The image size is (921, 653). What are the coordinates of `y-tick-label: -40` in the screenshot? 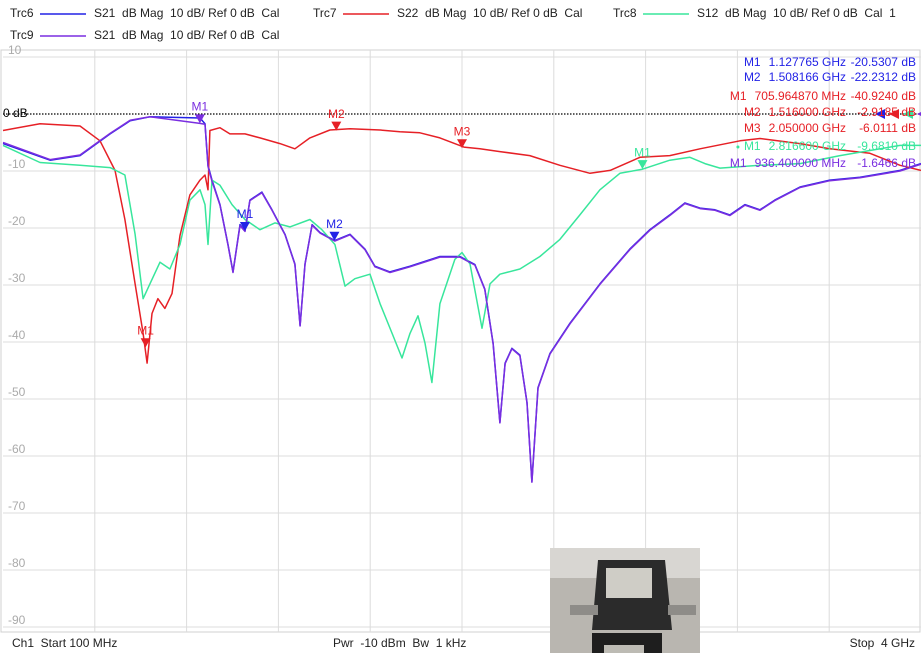 It's located at (17, 335).